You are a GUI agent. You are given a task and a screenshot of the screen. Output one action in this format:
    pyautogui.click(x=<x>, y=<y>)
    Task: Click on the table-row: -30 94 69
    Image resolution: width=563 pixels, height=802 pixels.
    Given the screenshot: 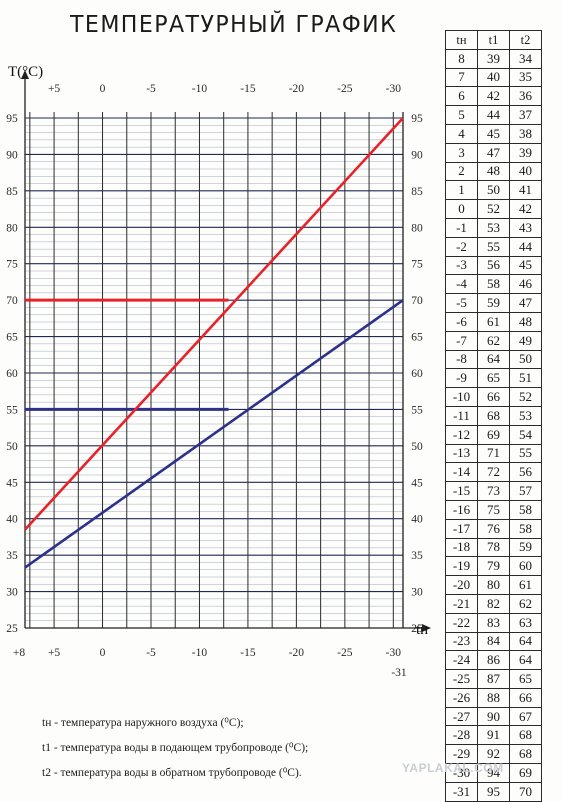 What is the action you would take?
    pyautogui.click(x=493, y=773)
    